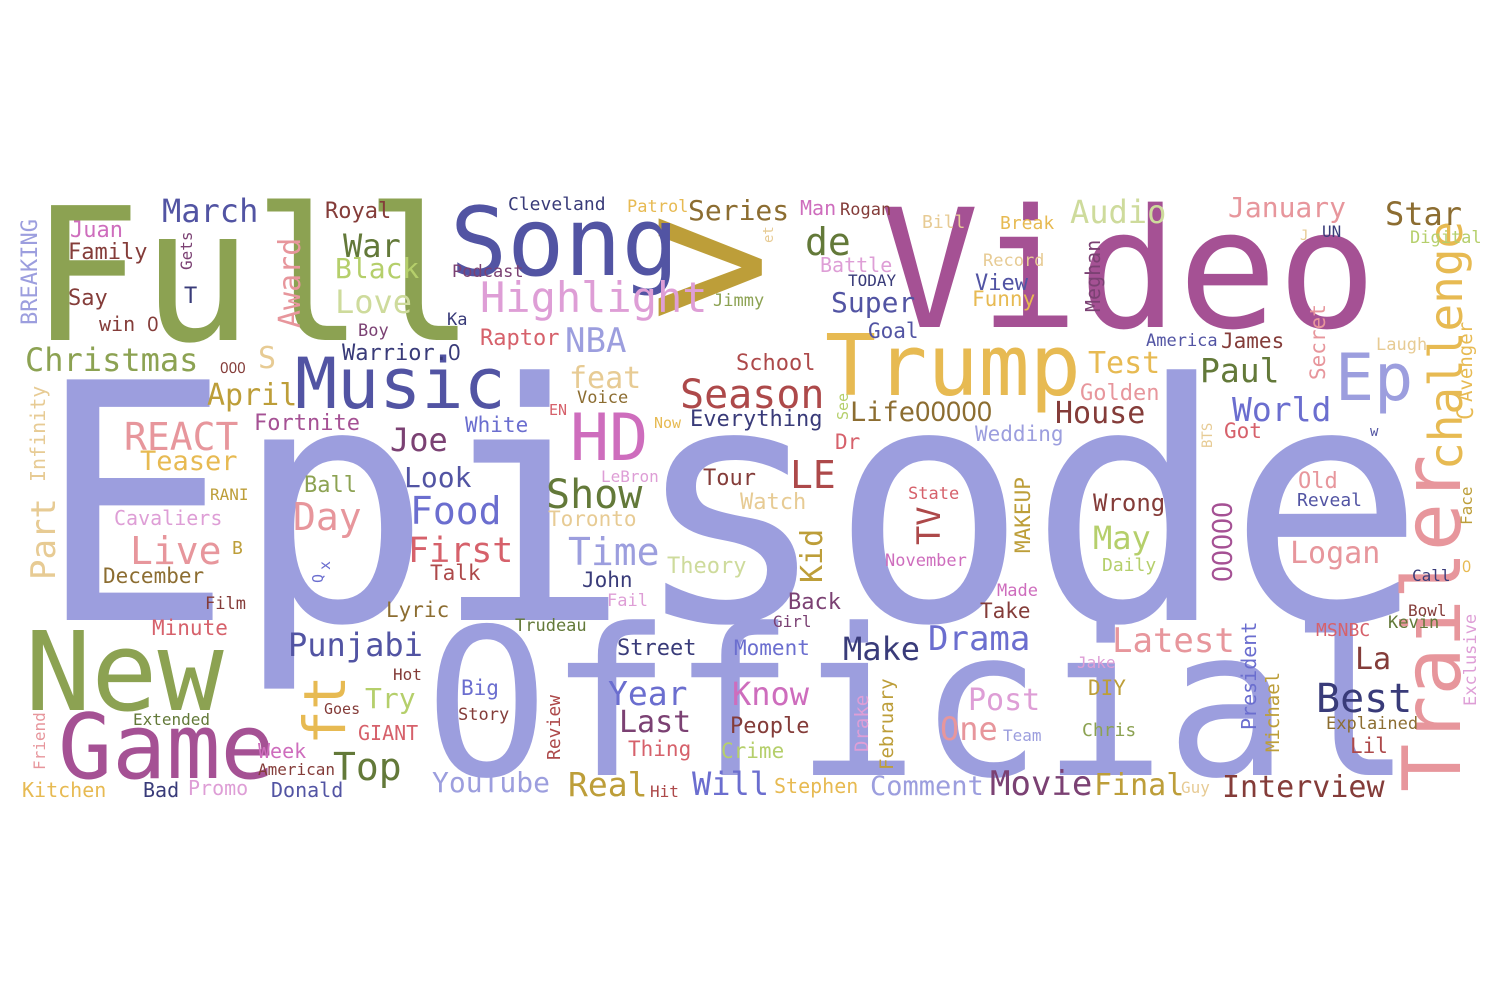 The image size is (1500, 1000). What do you see at coordinates (390, 698) in the screenshot?
I see `word-try-183: Try` at bounding box center [390, 698].